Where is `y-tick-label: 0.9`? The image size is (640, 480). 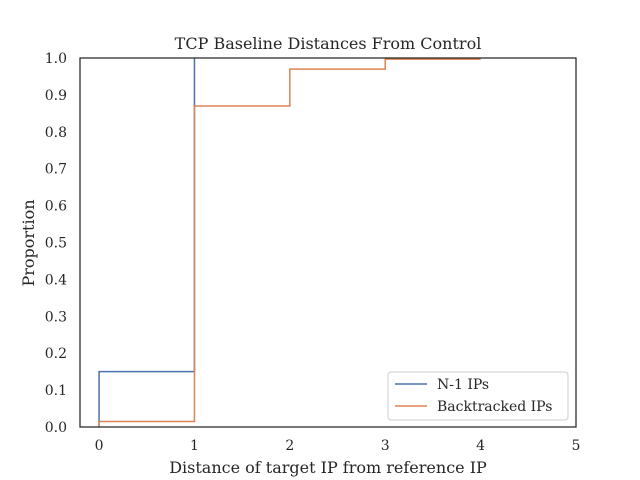
y-tick-label: 0.9 is located at coordinates (56, 96).